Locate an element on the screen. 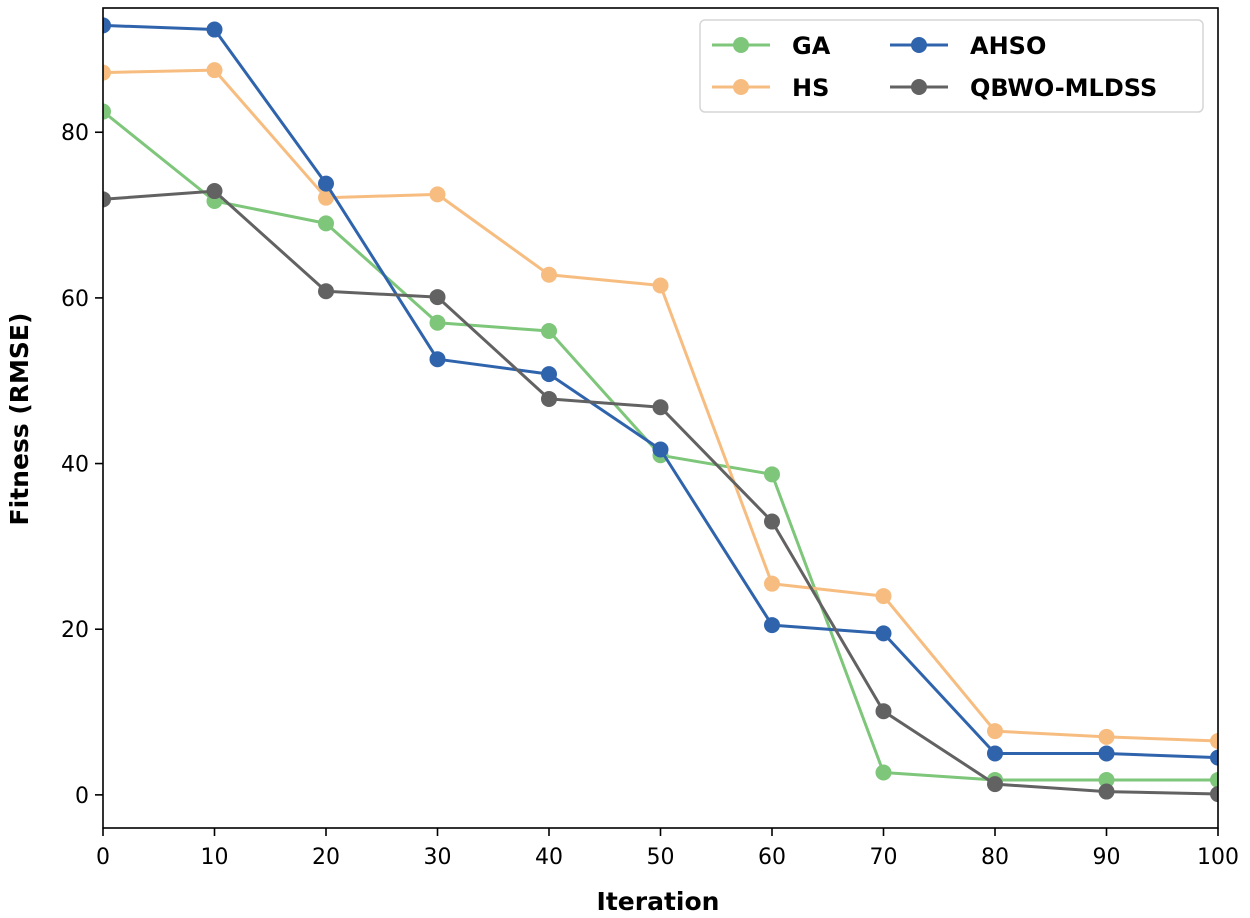 This screenshot has width=1250, height=918. legend-box is located at coordinates (951, 66).